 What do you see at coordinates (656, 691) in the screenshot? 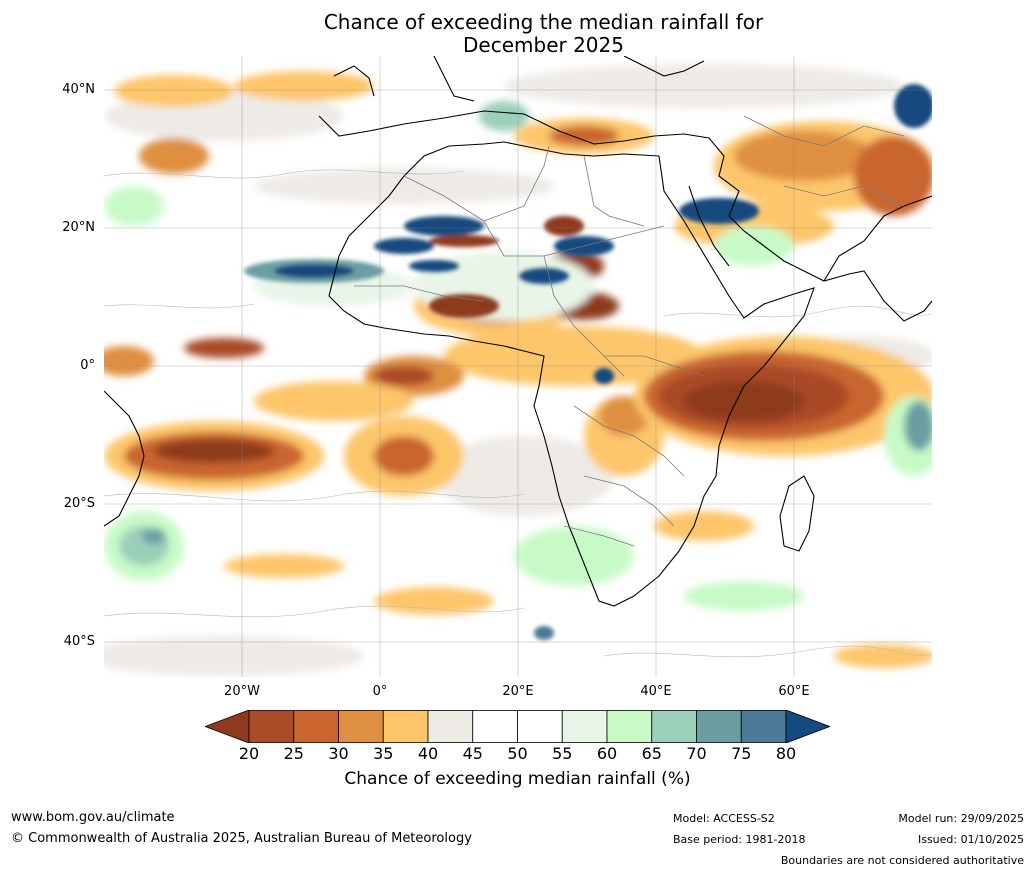
I see `lon-label-40e: 40°E` at bounding box center [656, 691].